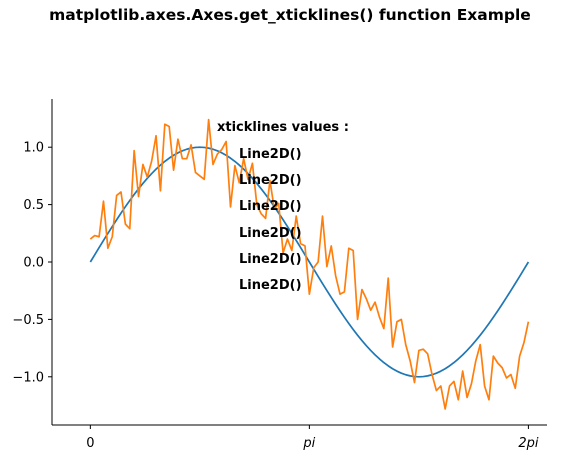 This screenshot has width=570, height=469. I want to click on x-tick-layer: 0 pi 2pi, so click(312, 438).